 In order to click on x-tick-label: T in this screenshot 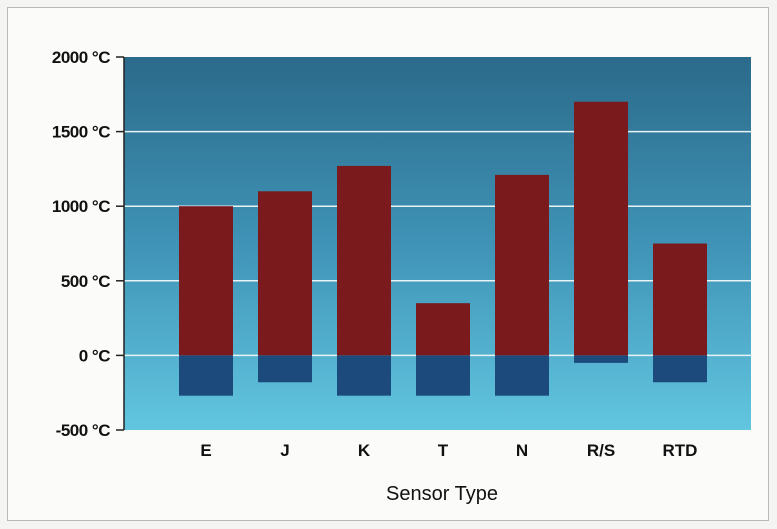, I will do `click(443, 450)`.